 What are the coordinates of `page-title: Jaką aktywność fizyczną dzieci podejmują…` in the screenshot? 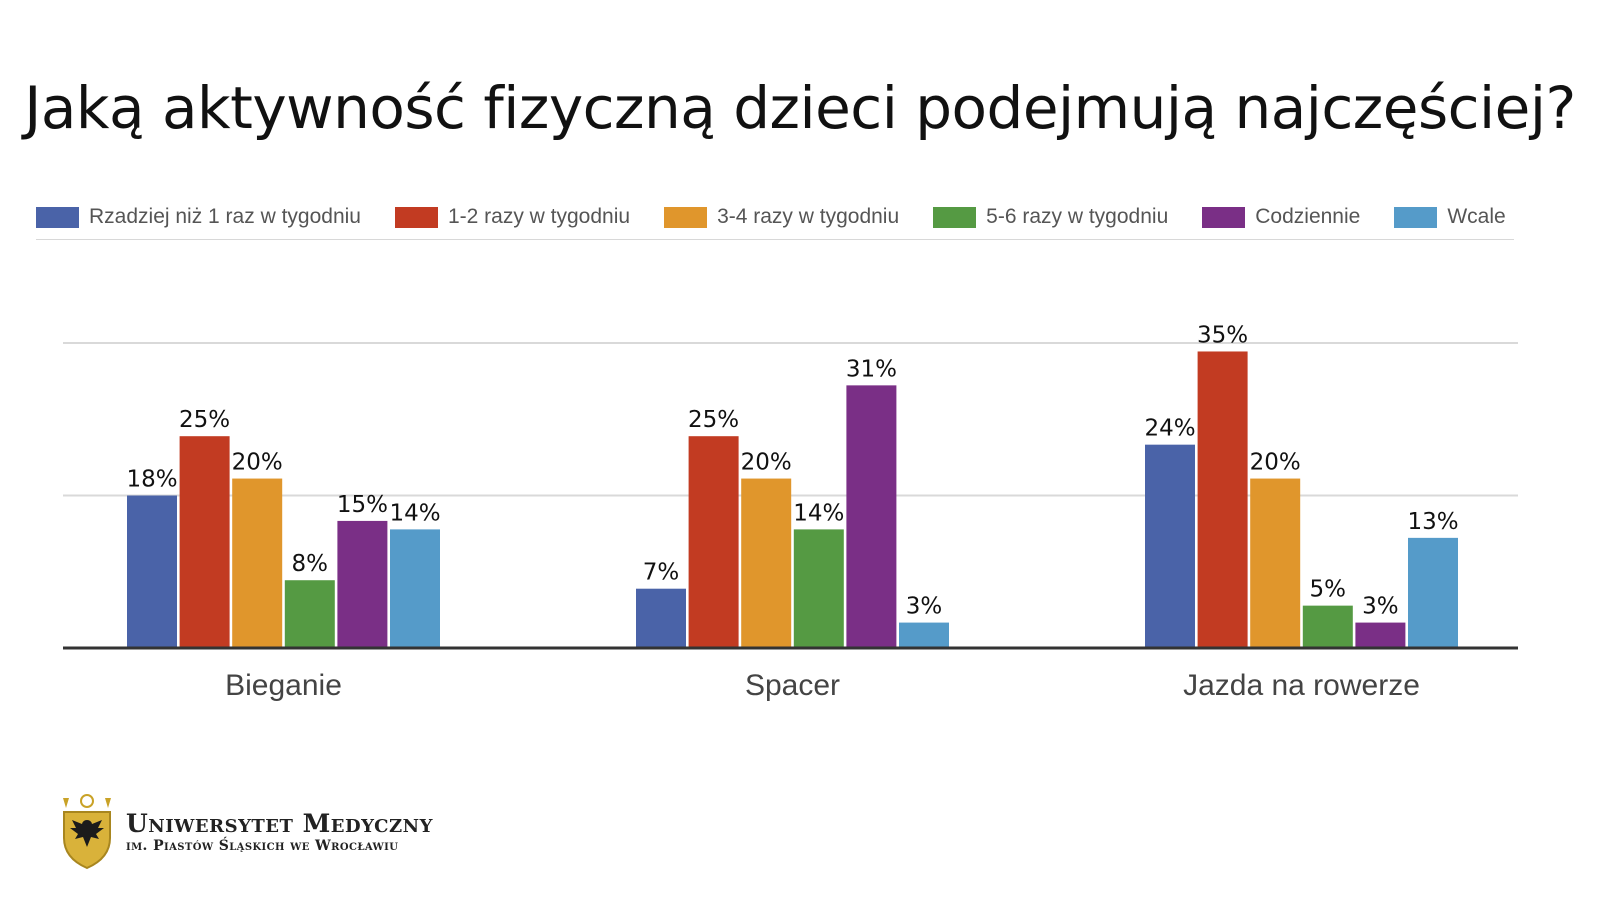 It's located at (800, 108).